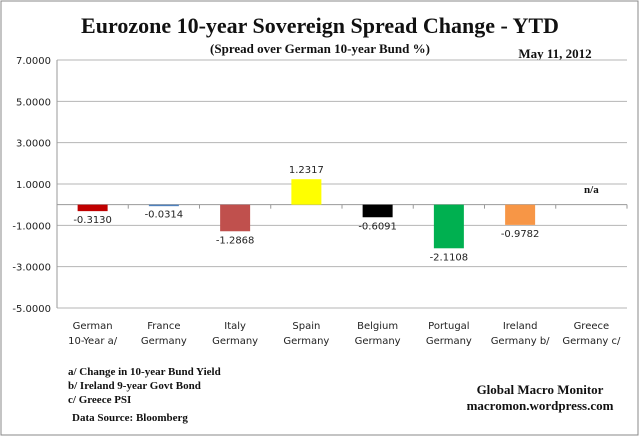  Describe the element at coordinates (31, 309) in the screenshot. I see `y-tick-label: -5.0000` at that location.